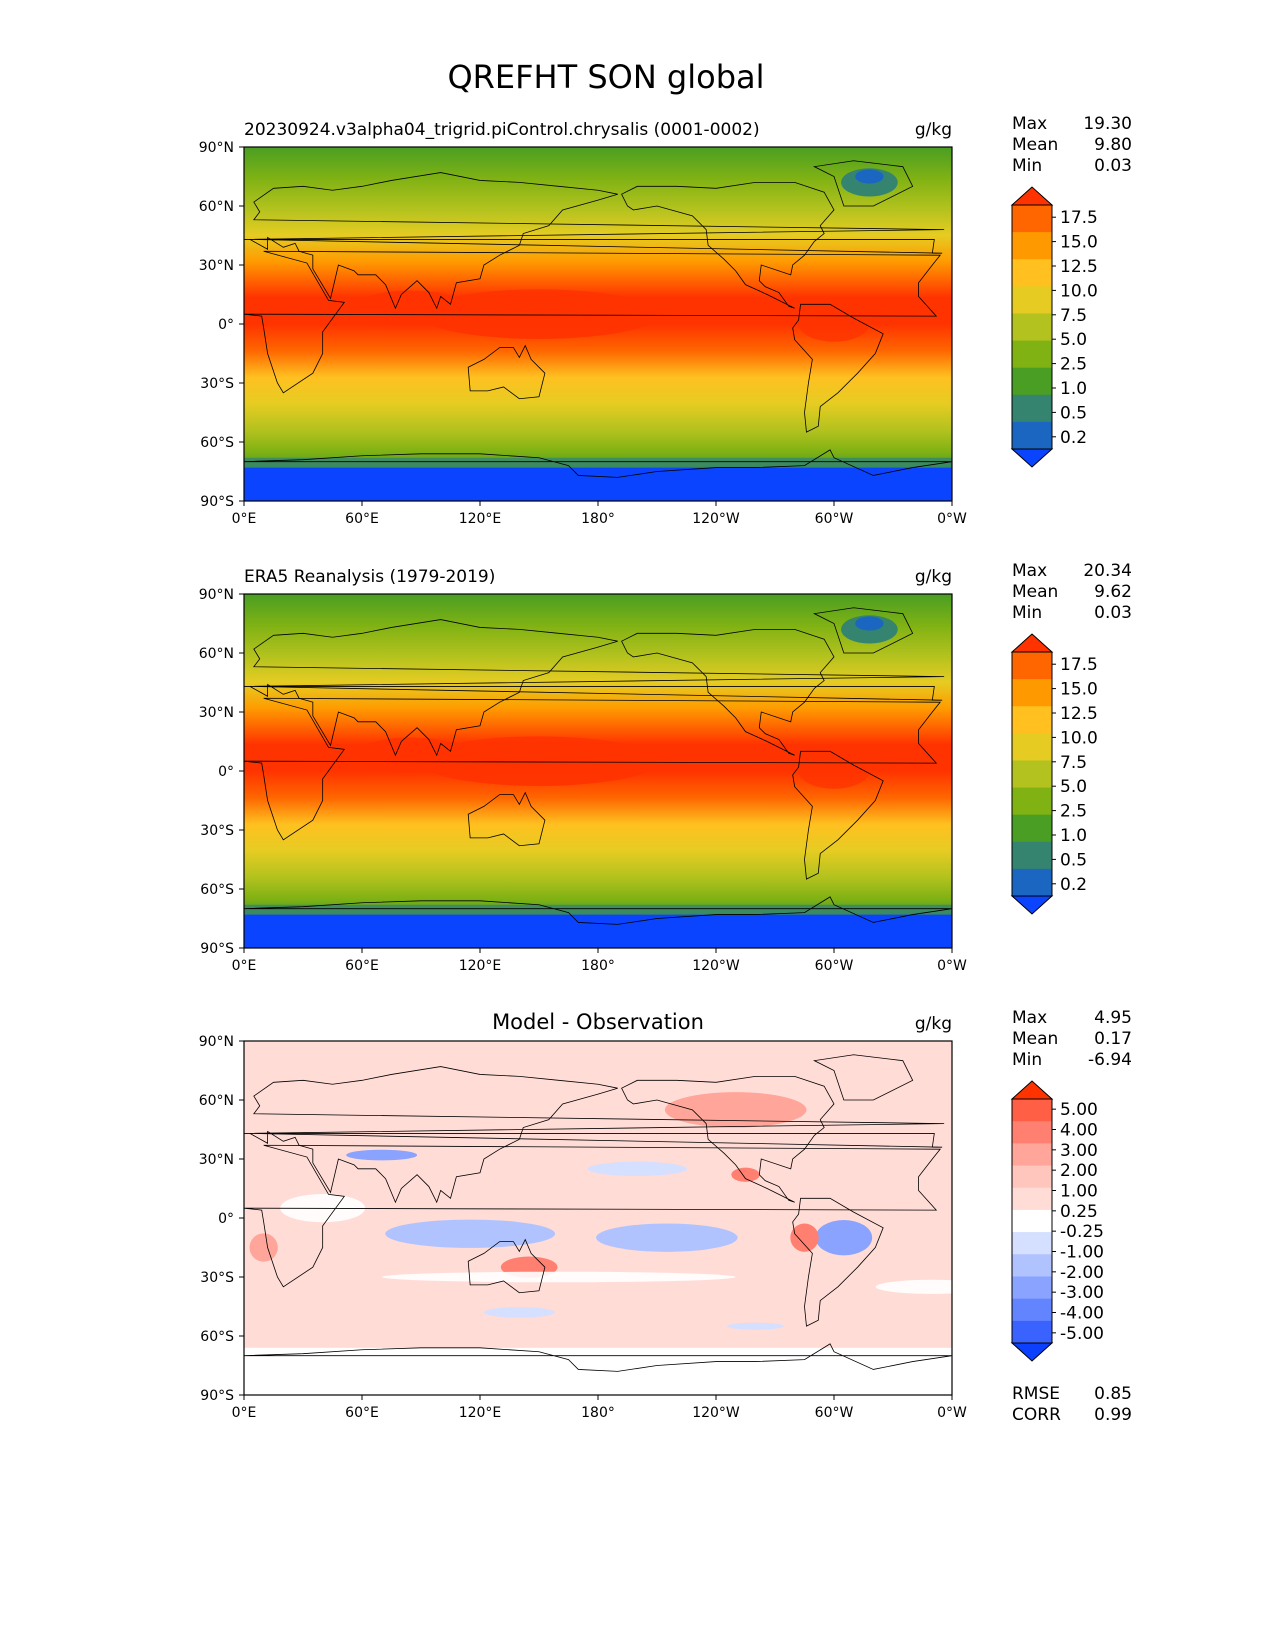  What do you see at coordinates (1079, 1110) in the screenshot?
I see `colorbar-label: 5.00` at bounding box center [1079, 1110].